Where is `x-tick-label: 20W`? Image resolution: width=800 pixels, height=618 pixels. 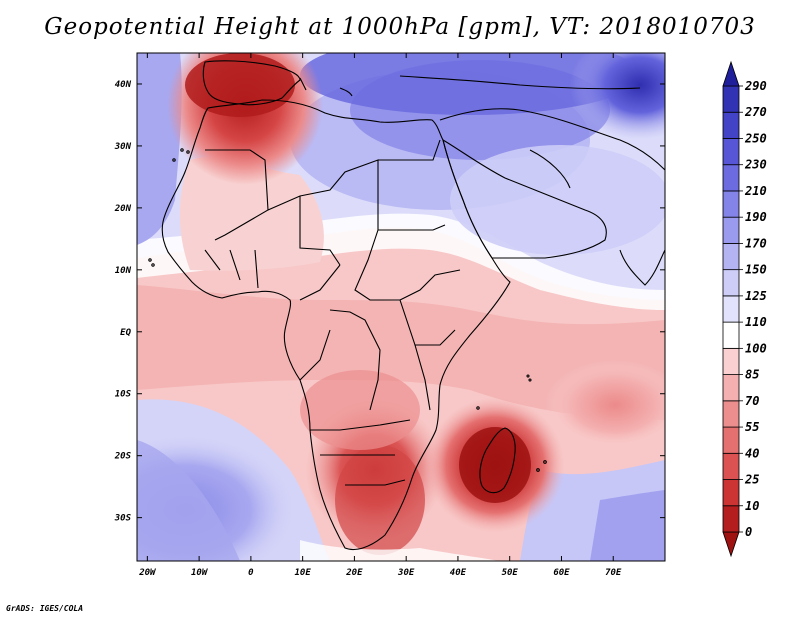
x-tick-label: 20W is located at coordinates (147, 573).